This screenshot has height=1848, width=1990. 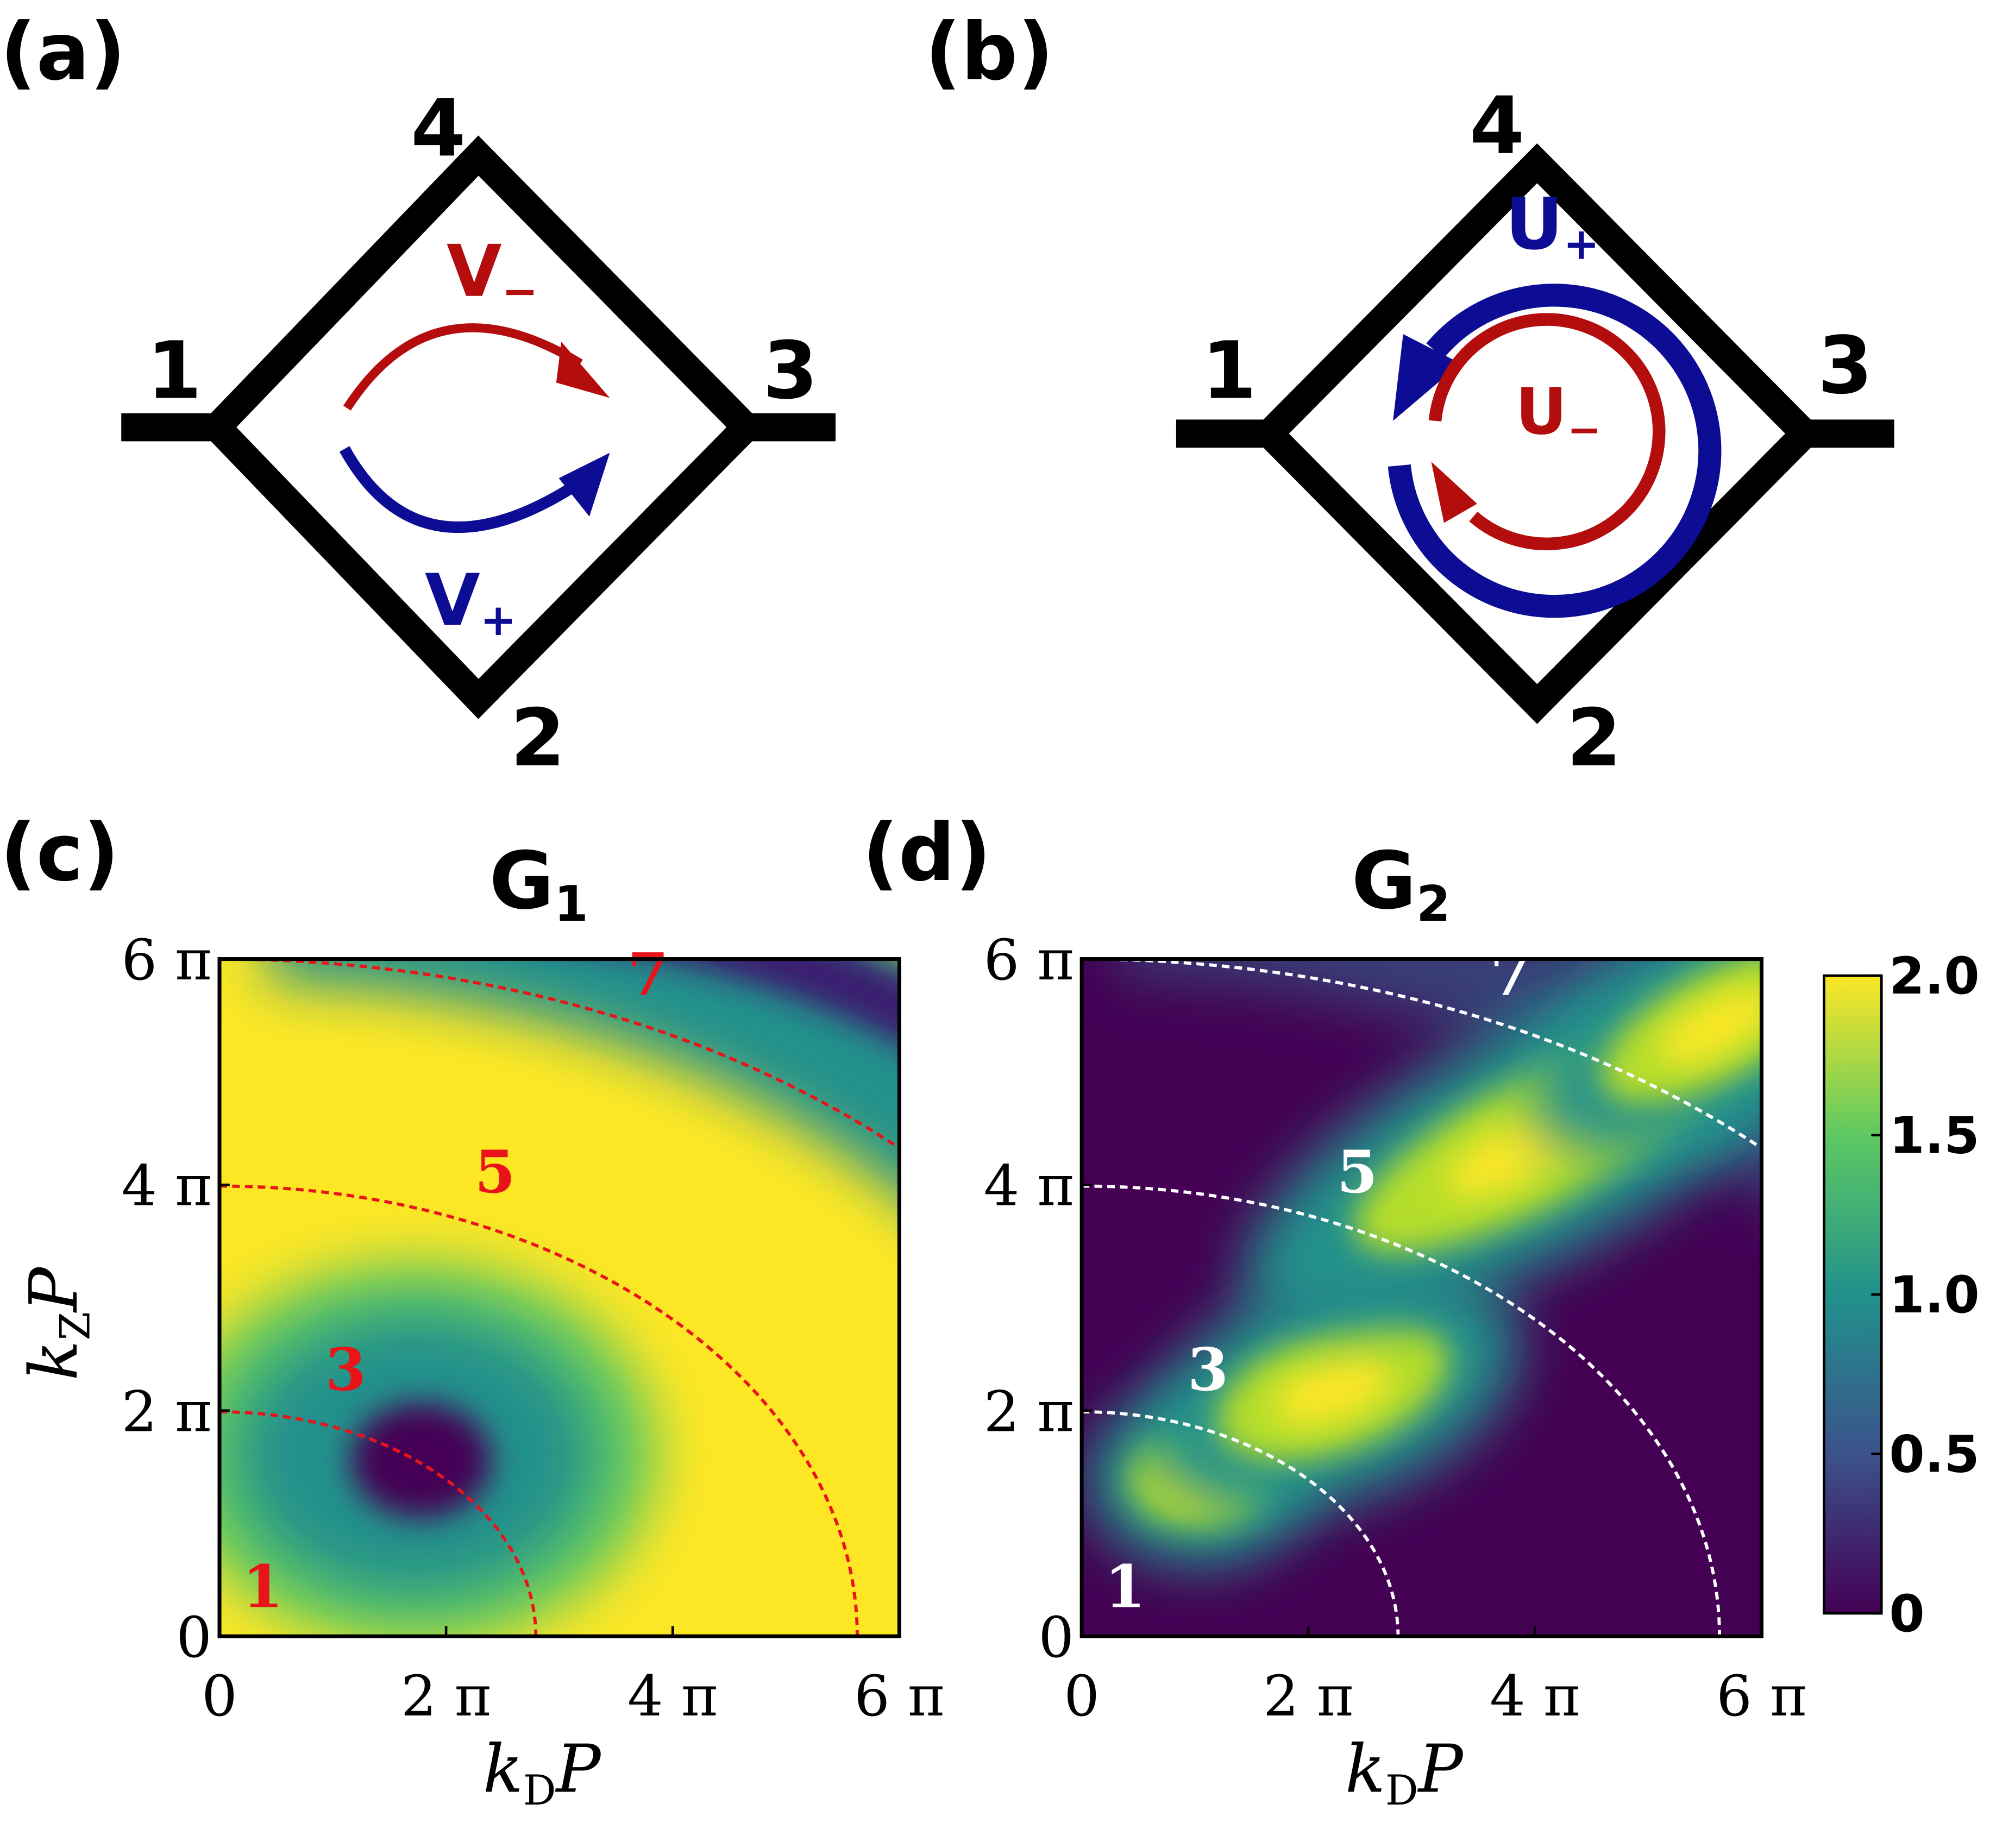 I want to click on arrow-label: U−, so click(x=1558, y=414).